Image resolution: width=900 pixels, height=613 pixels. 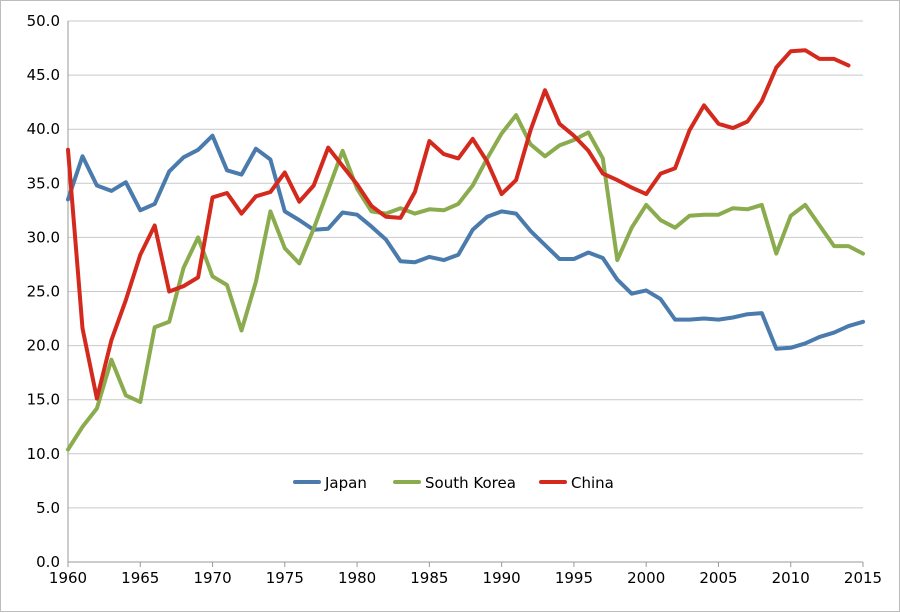 What do you see at coordinates (140, 578) in the screenshot?
I see `x-tick-label: 1965` at bounding box center [140, 578].